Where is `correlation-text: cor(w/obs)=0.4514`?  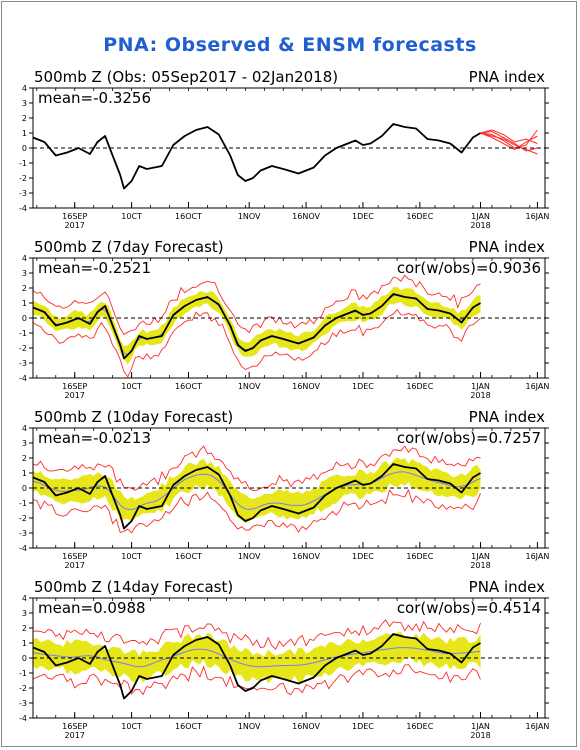 correlation-text: cor(w/obs)=0.4514 is located at coordinates (469, 608).